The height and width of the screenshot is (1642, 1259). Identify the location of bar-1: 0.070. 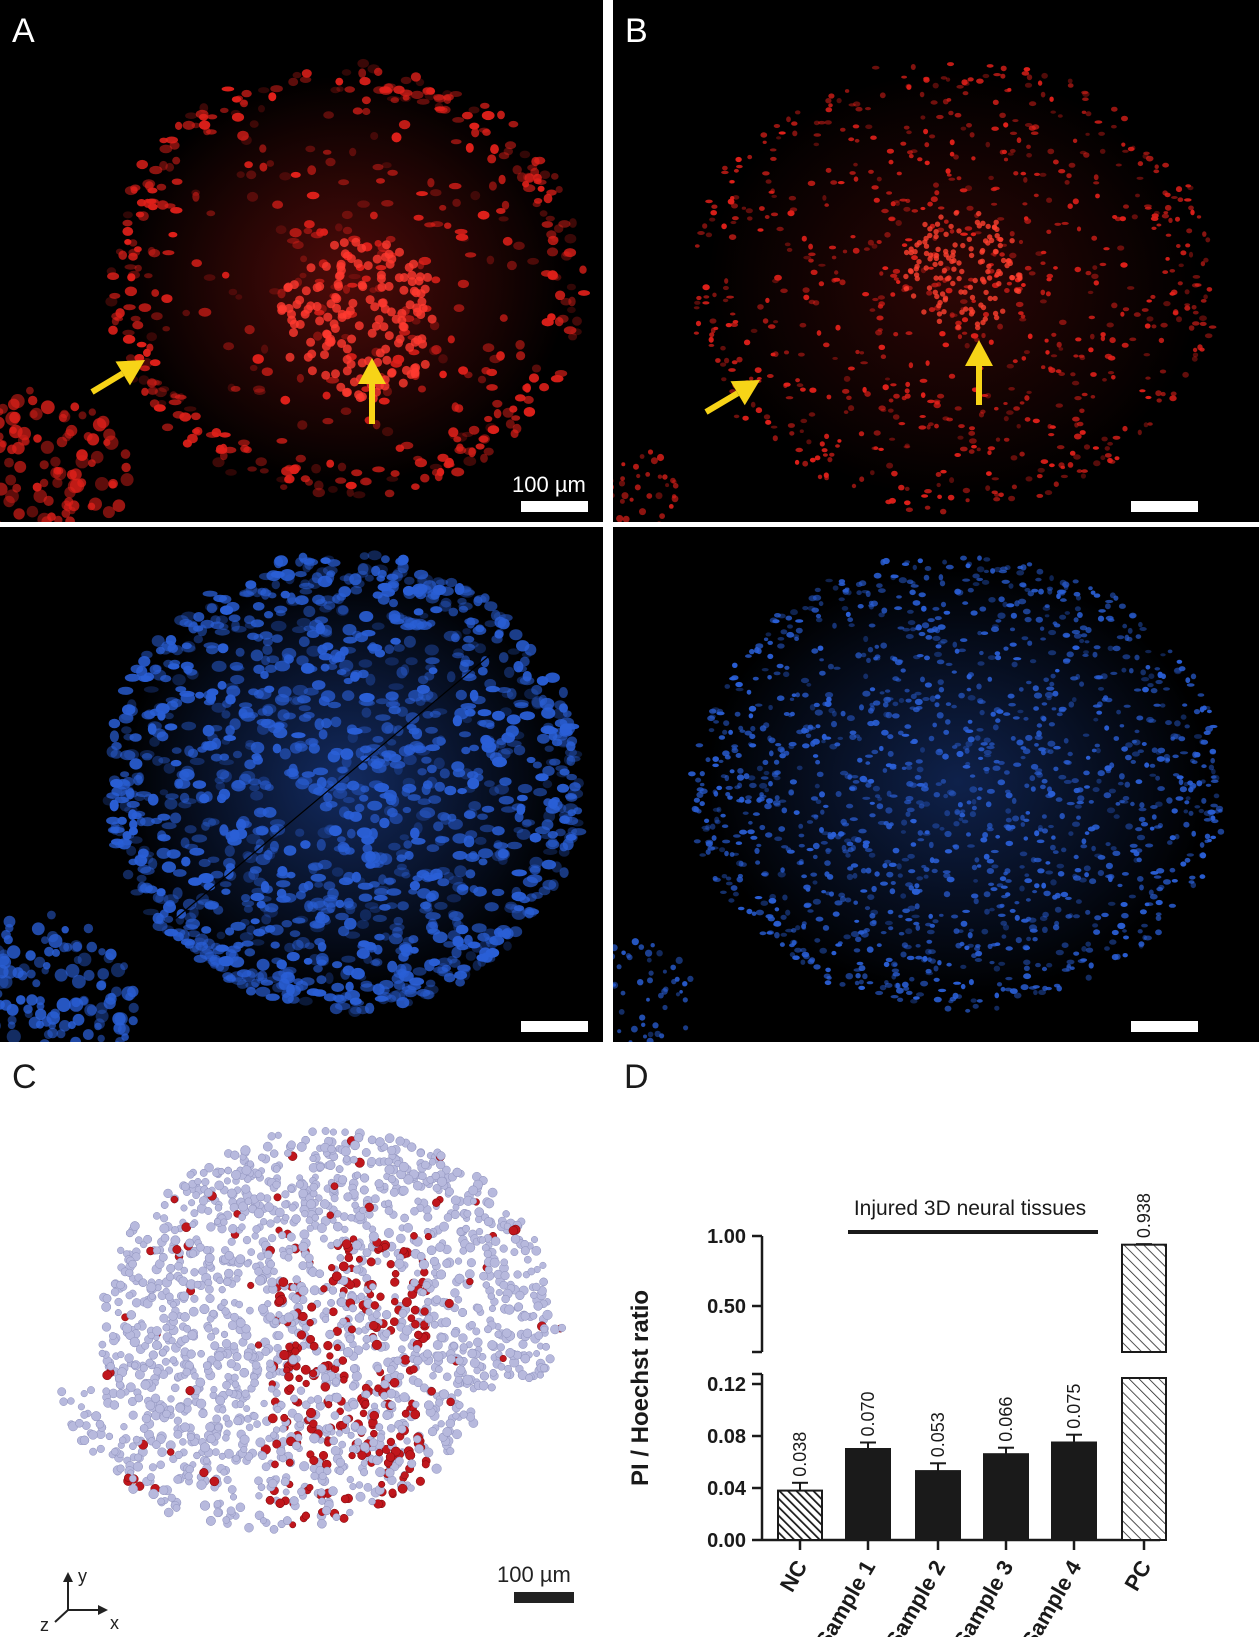
(868, 1465).